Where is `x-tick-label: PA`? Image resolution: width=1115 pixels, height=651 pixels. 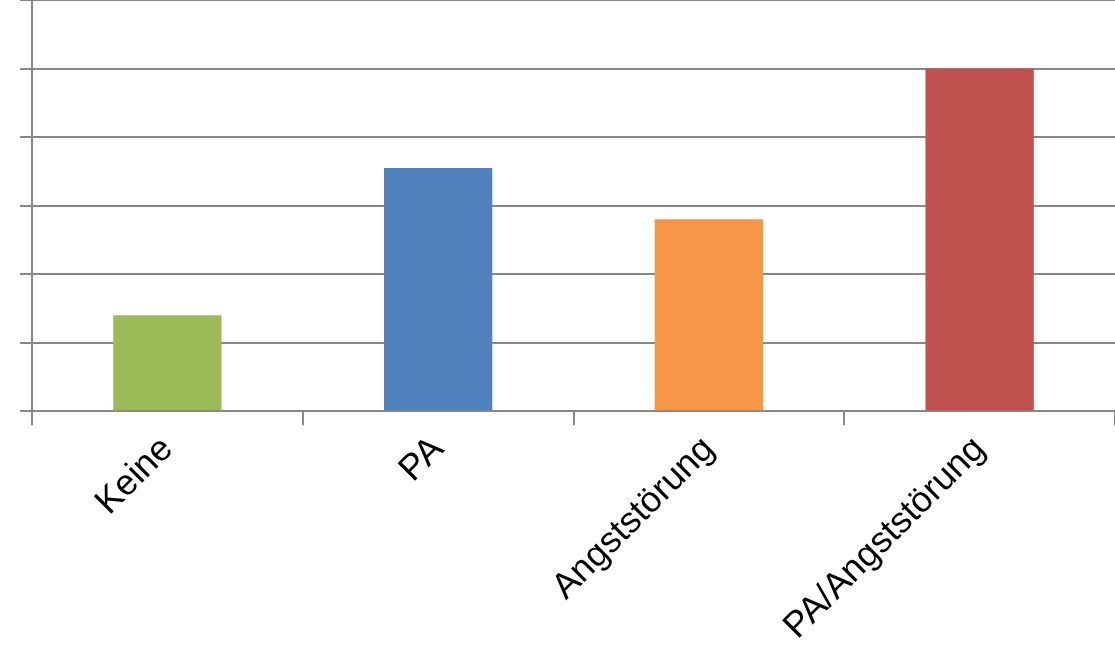
x-tick-label: PA is located at coordinates (420, 458).